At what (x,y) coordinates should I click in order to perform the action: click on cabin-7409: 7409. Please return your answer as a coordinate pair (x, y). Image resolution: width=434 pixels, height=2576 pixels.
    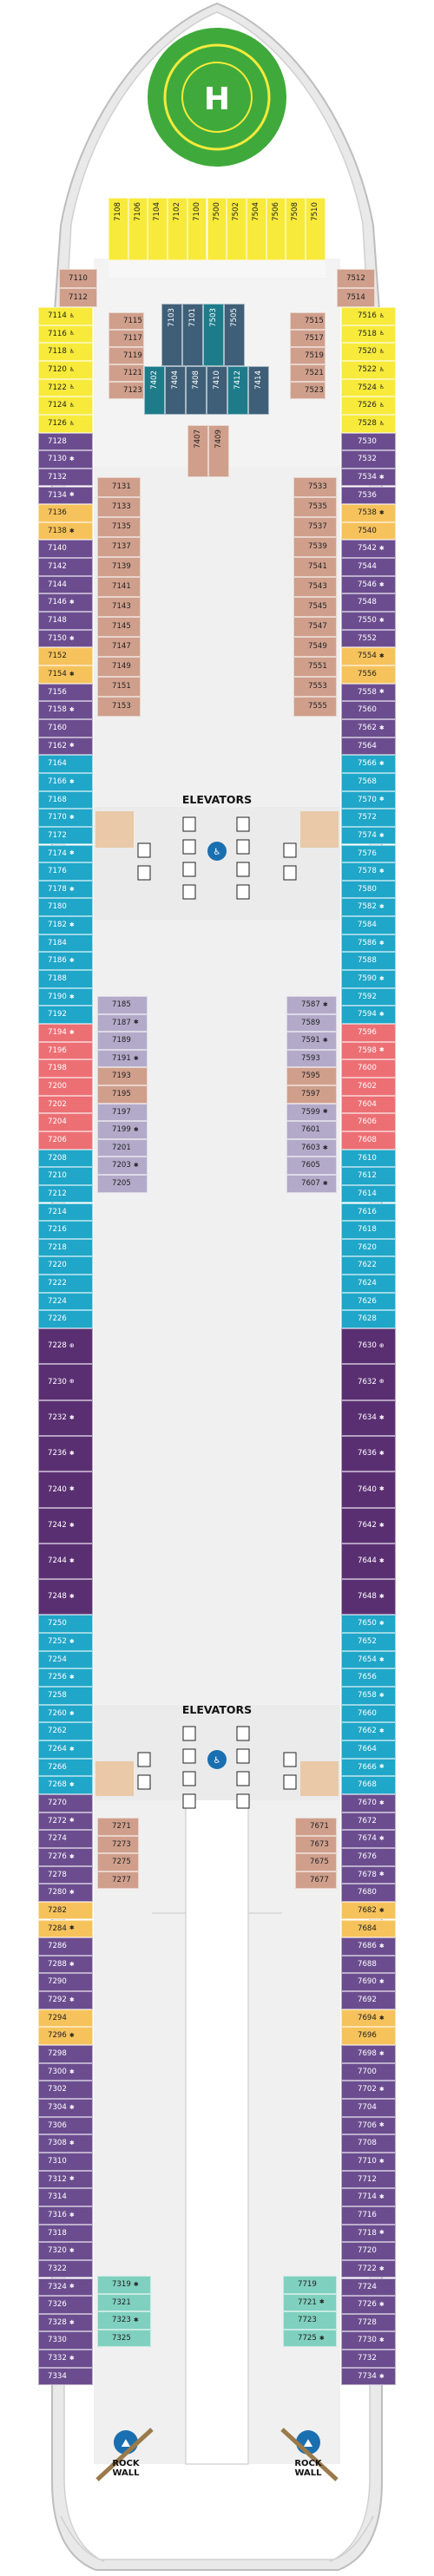
    Looking at the image, I should click on (218, 451).